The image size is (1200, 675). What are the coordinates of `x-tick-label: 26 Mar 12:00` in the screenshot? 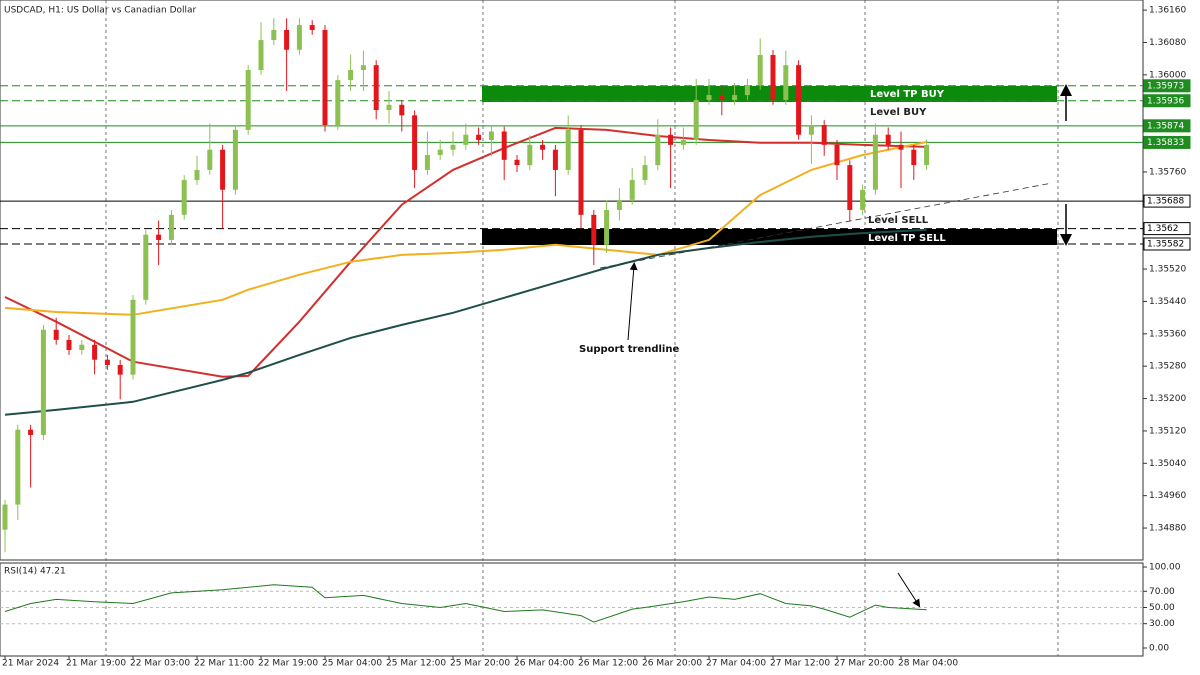 It's located at (608, 664).